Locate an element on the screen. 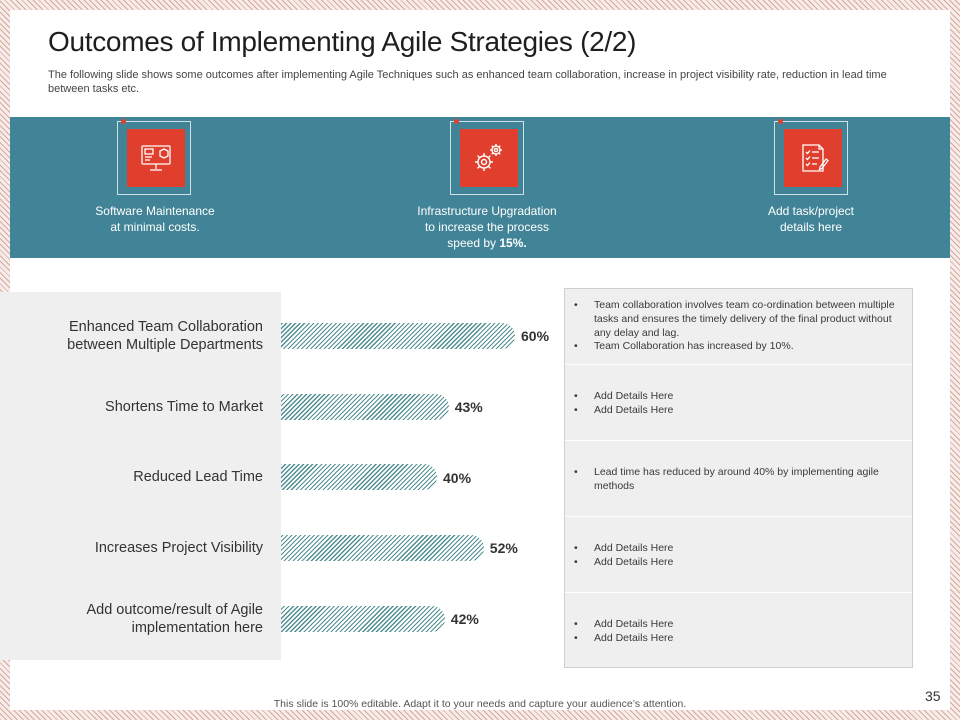 Image resolution: width=960 pixels, height=720 pixels. outcome-value-5: 42% is located at coordinates (464, 619).